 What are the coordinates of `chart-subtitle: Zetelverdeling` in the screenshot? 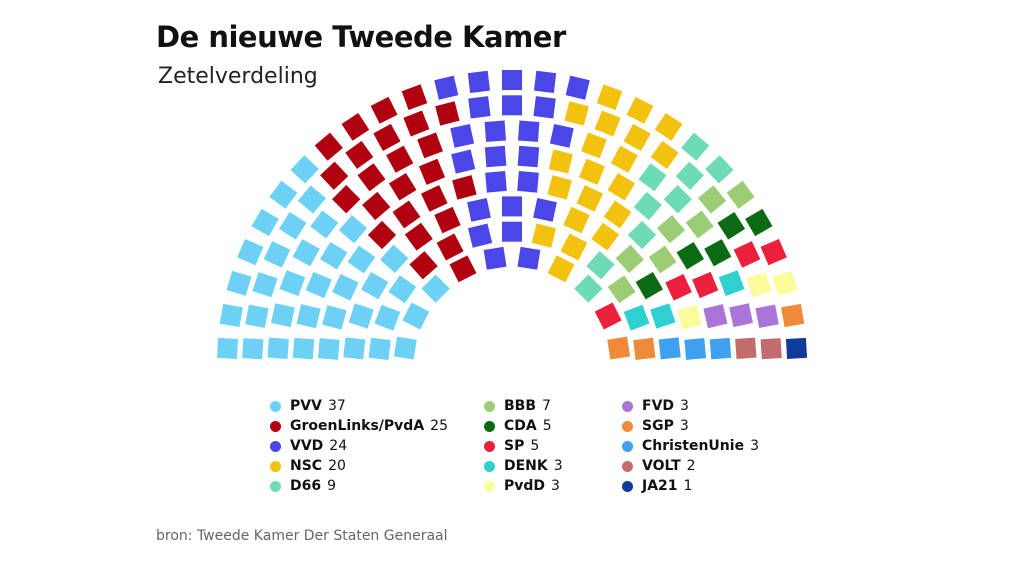 It's located at (238, 76).